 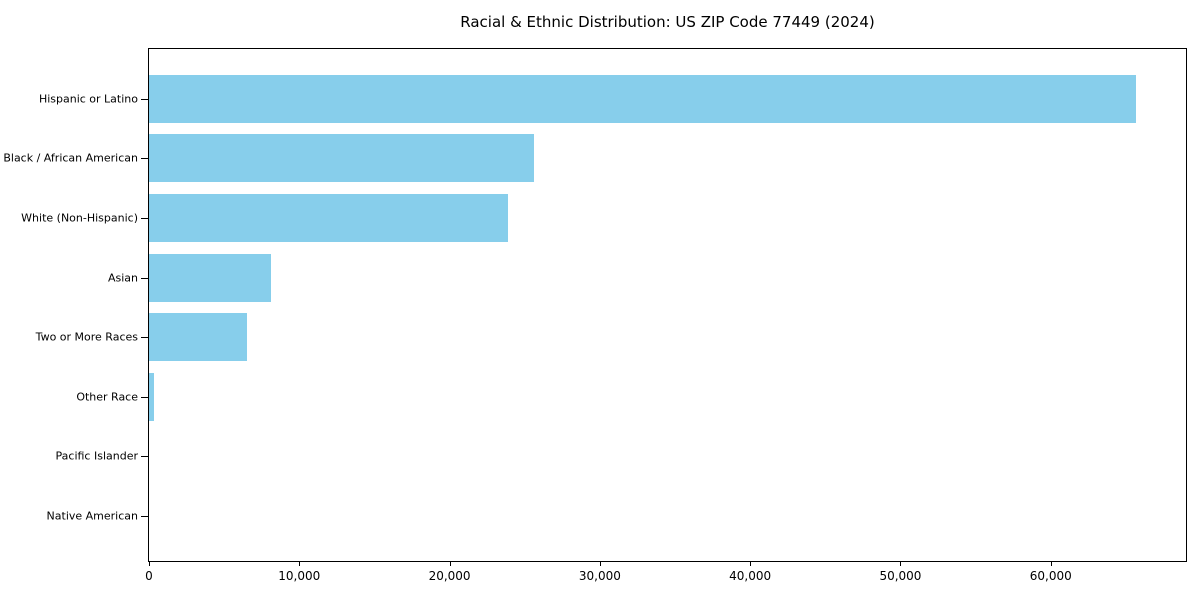 What do you see at coordinates (599, 576) in the screenshot?
I see `x-tick-label: 30,000` at bounding box center [599, 576].